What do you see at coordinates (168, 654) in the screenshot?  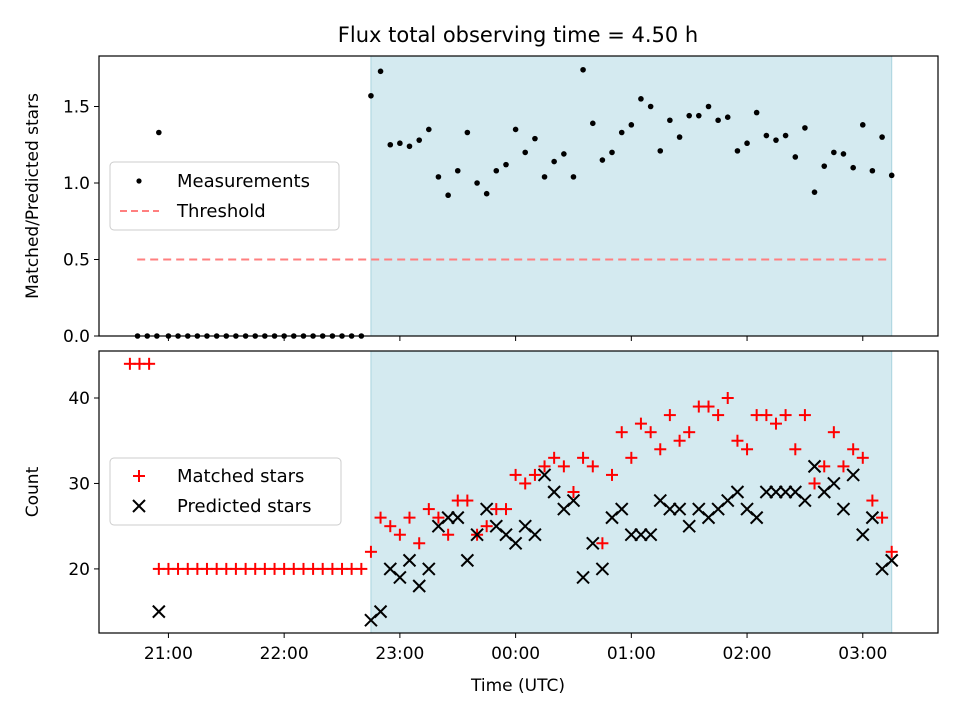 I see `x-tick-label: 21:00` at bounding box center [168, 654].